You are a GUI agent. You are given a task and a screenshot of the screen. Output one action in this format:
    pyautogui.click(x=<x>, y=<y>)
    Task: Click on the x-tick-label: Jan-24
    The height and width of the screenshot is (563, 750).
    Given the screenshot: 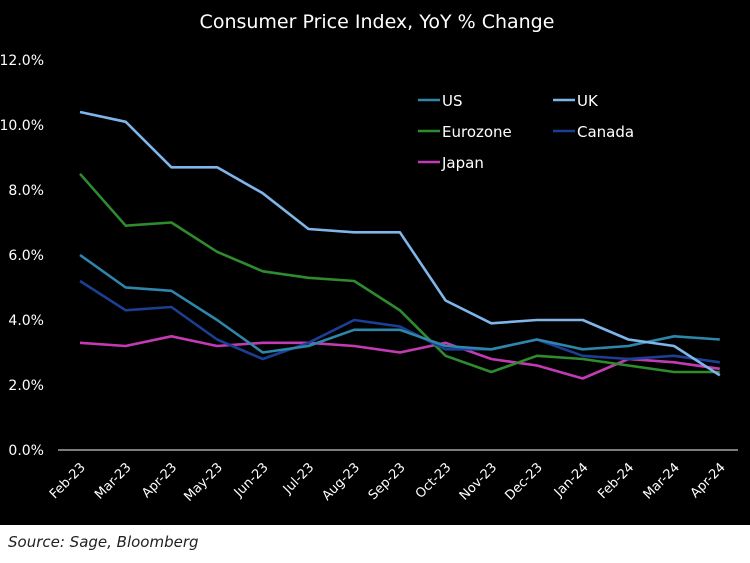 What is the action you would take?
    pyautogui.click(x=571, y=480)
    